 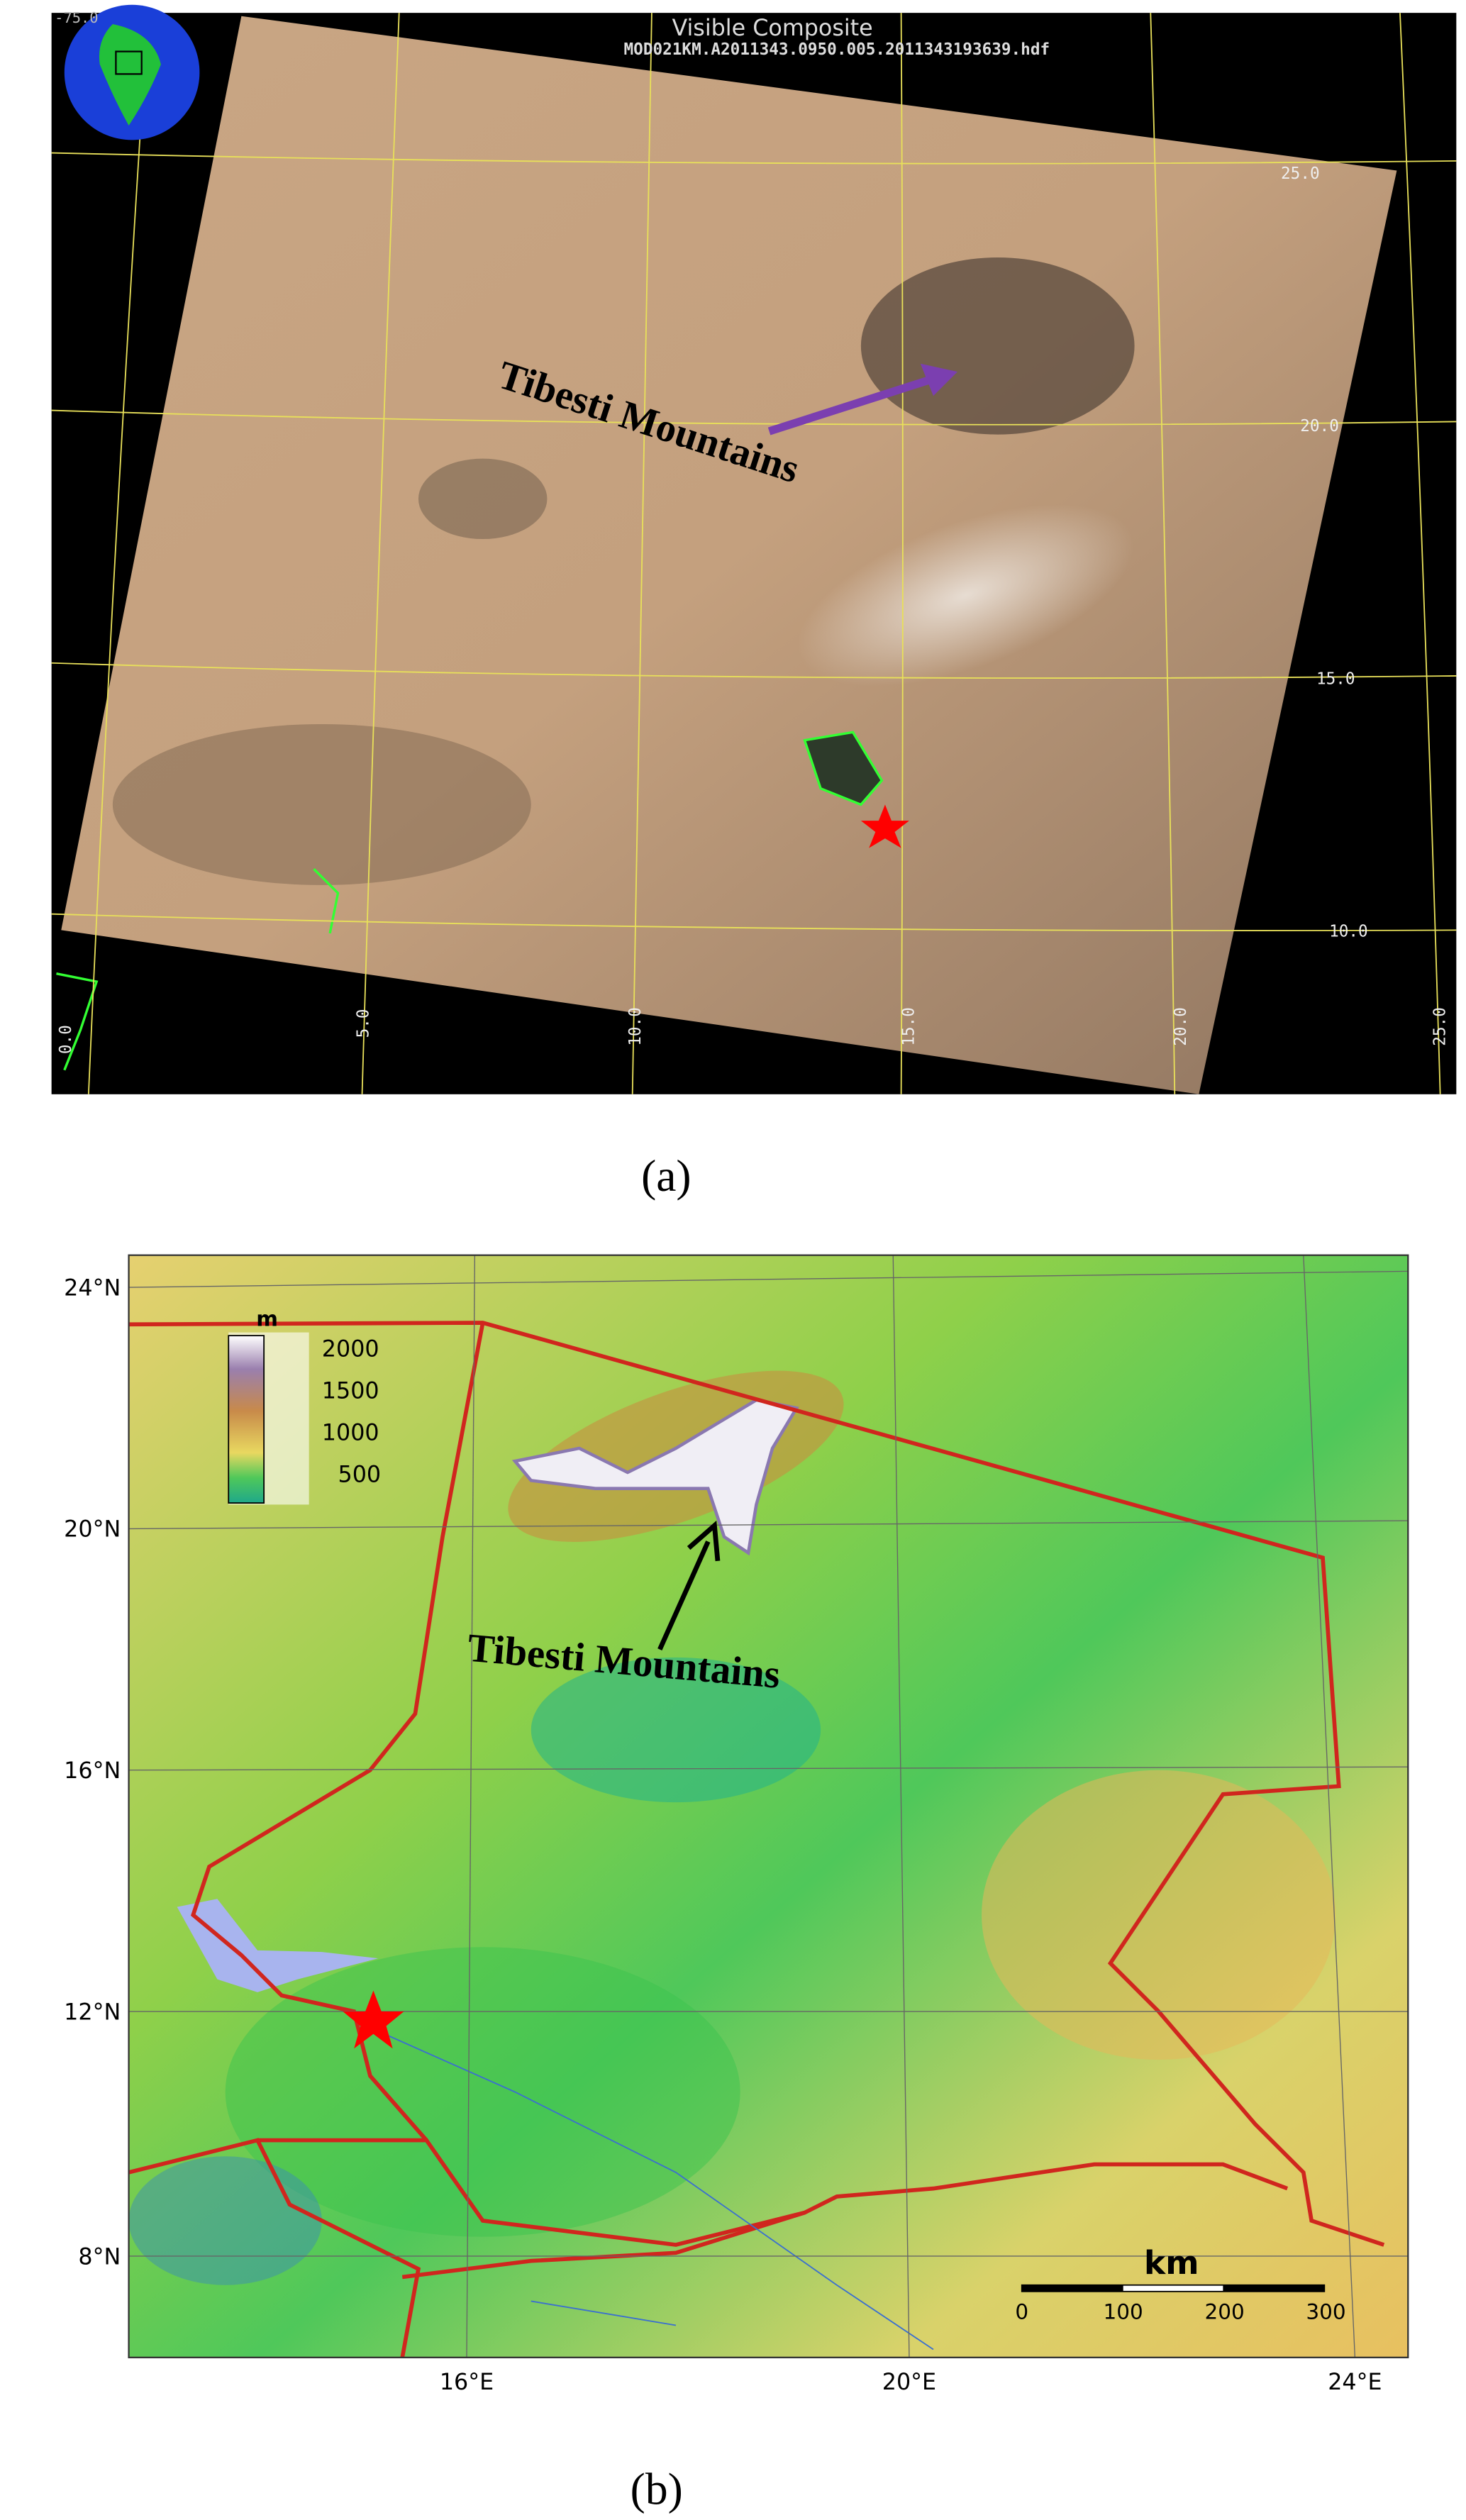 I want to click on legend-label: 2000, so click(x=350, y=1350).